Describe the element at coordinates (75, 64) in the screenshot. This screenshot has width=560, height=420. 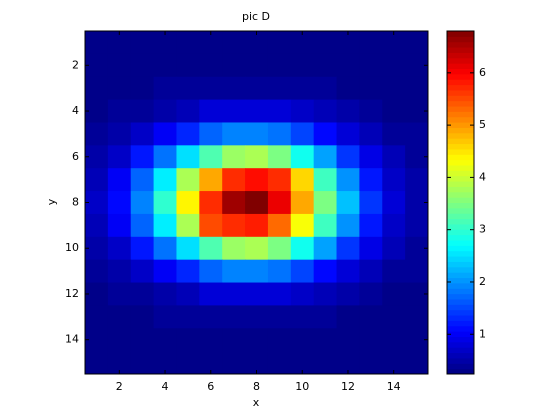
I see `y-tick-label: 2` at that location.